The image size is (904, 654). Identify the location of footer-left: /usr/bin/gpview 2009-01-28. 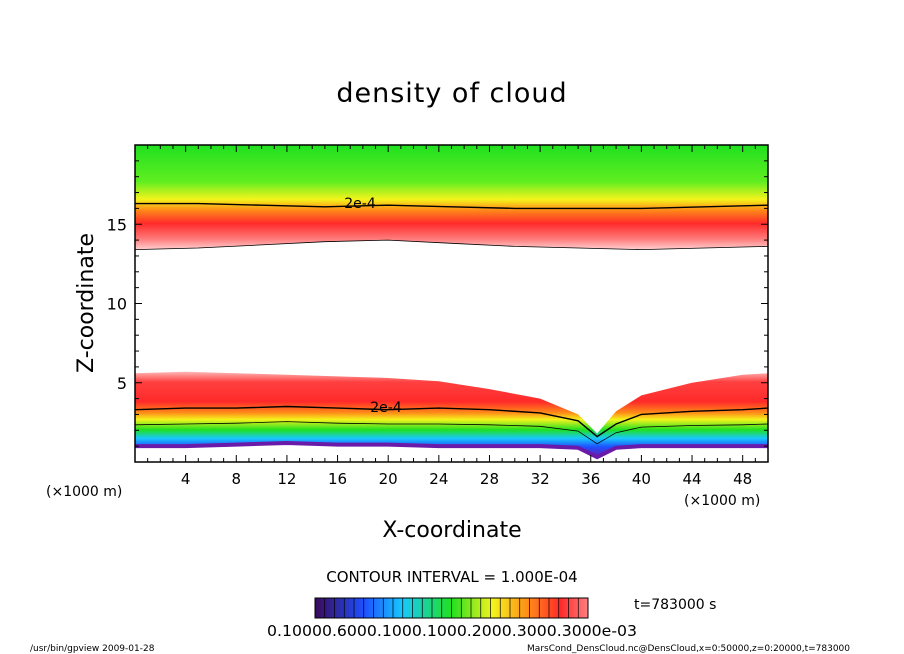
(92, 649).